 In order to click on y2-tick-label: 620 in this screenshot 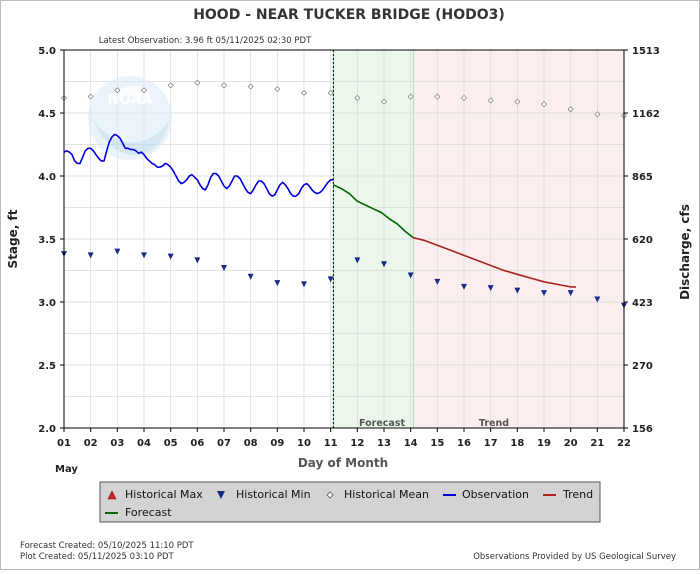, I will do `click(642, 240)`.